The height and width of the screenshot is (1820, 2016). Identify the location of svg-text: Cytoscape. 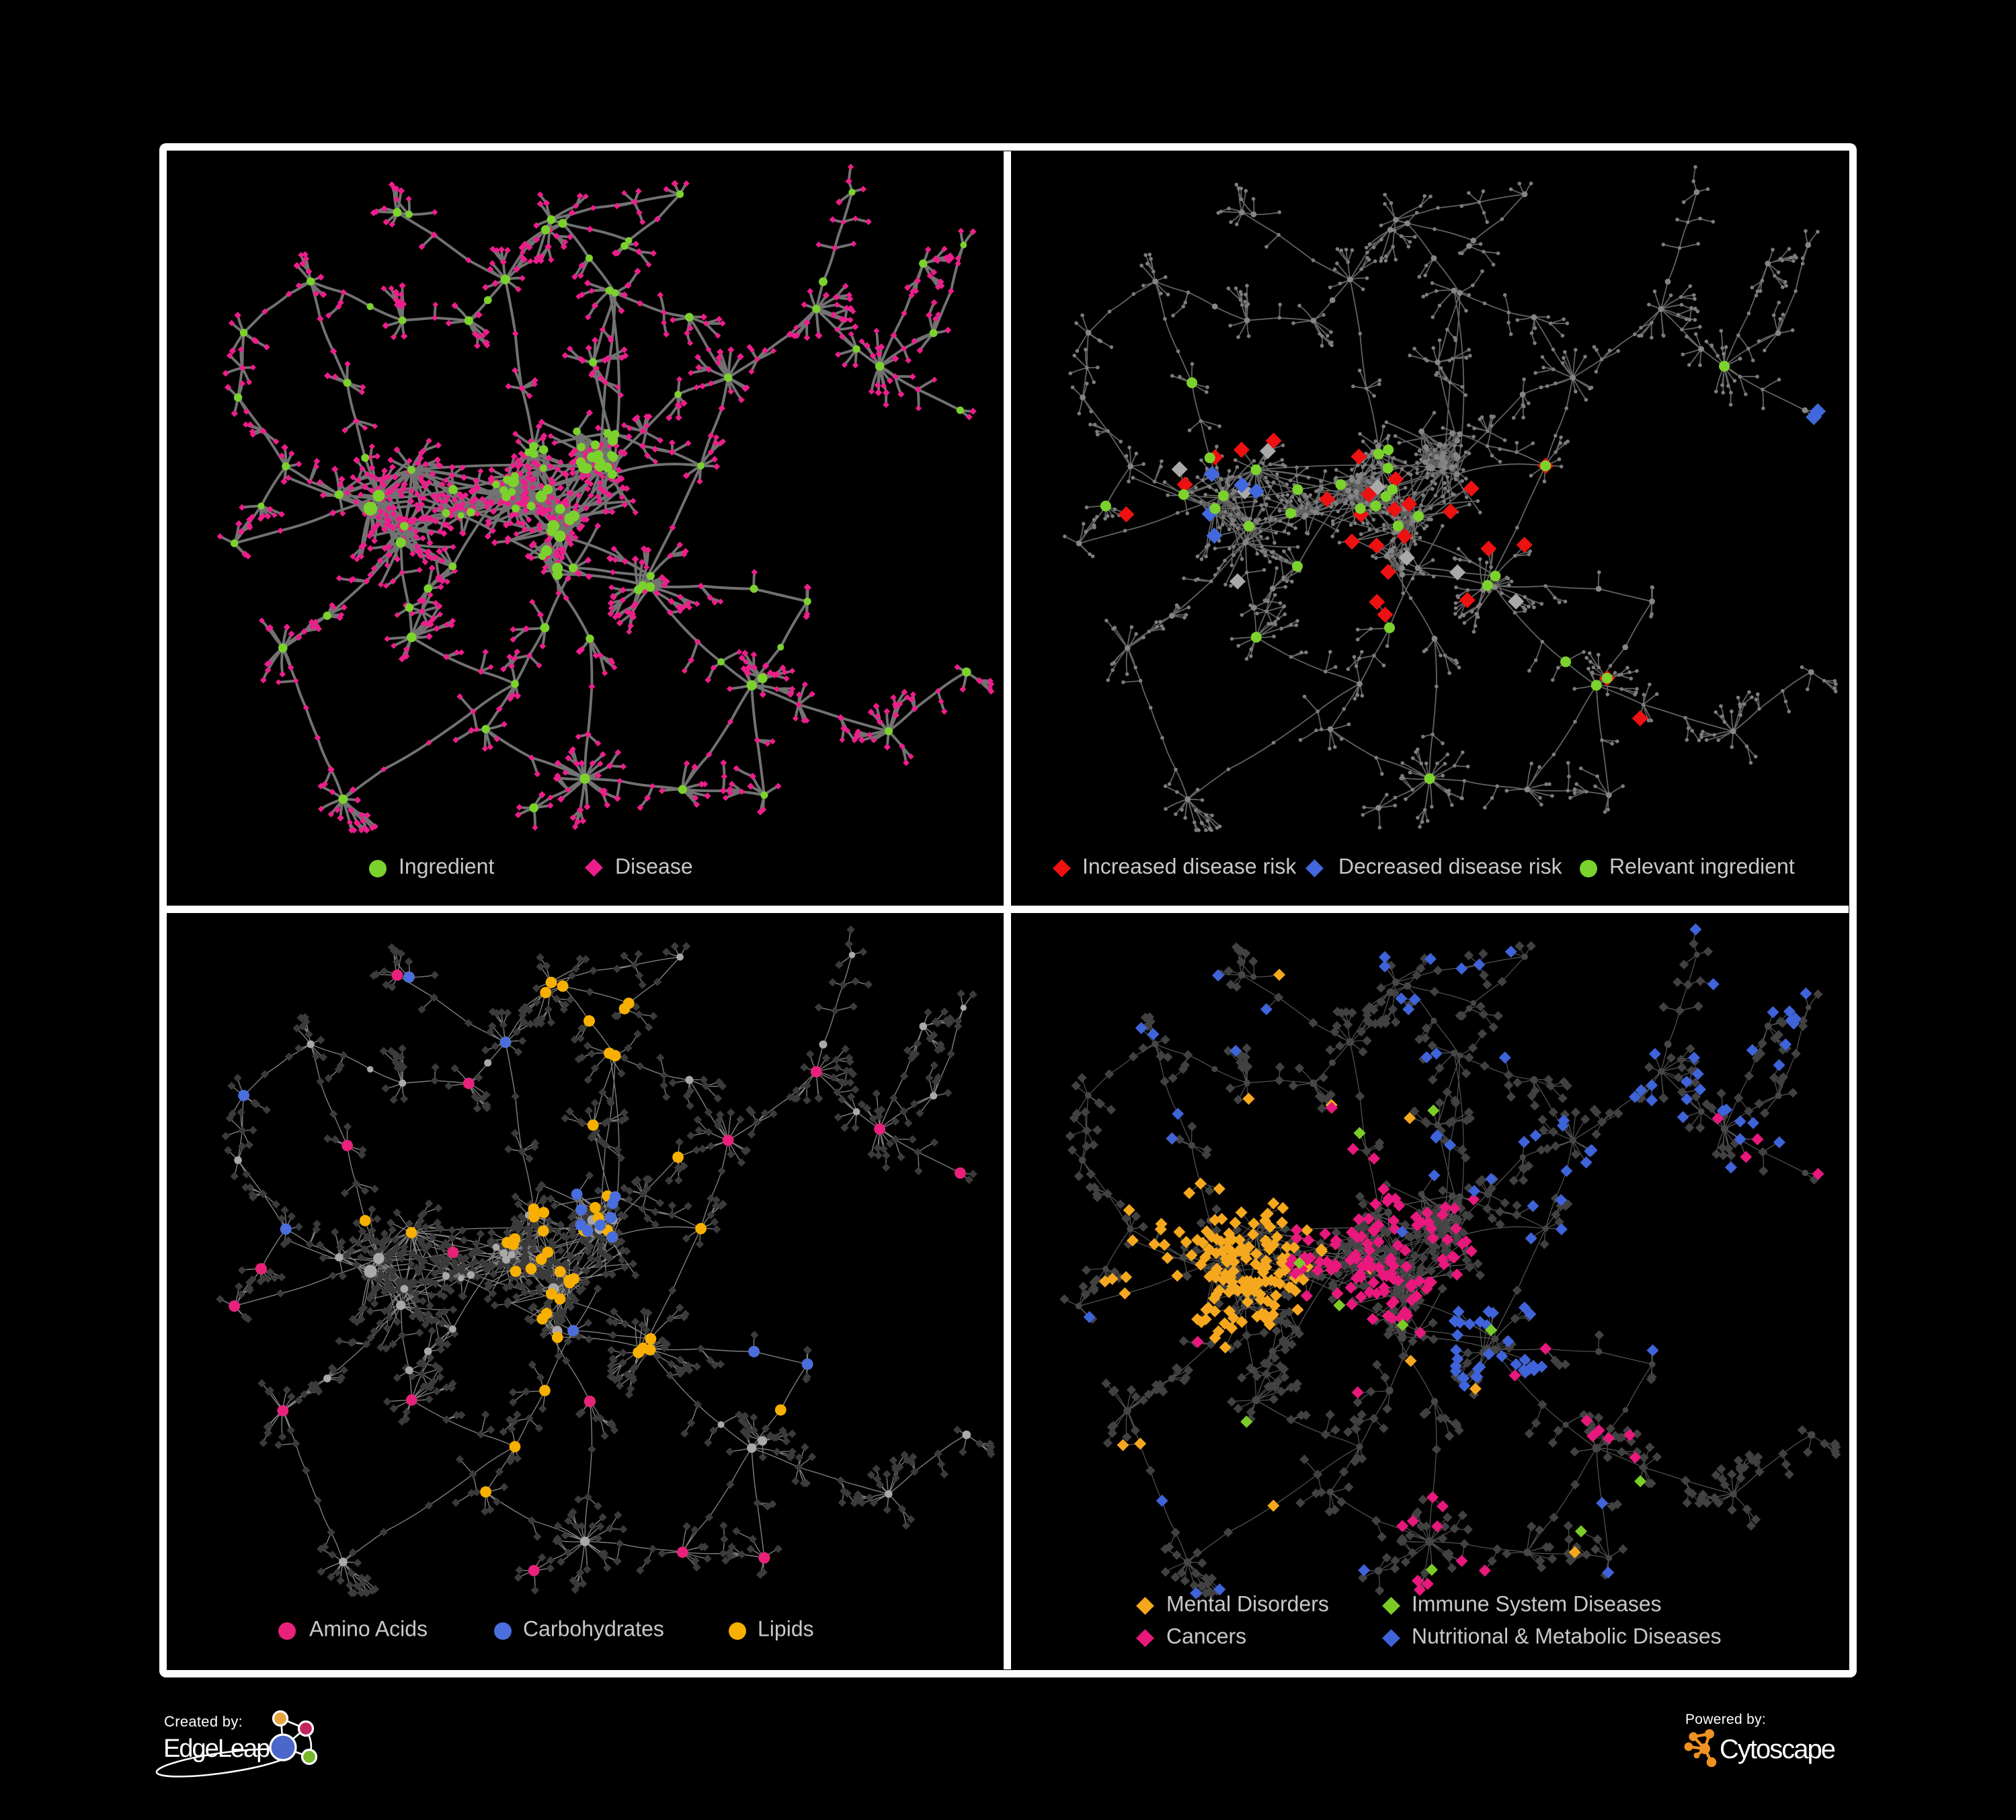
(1777, 1749).